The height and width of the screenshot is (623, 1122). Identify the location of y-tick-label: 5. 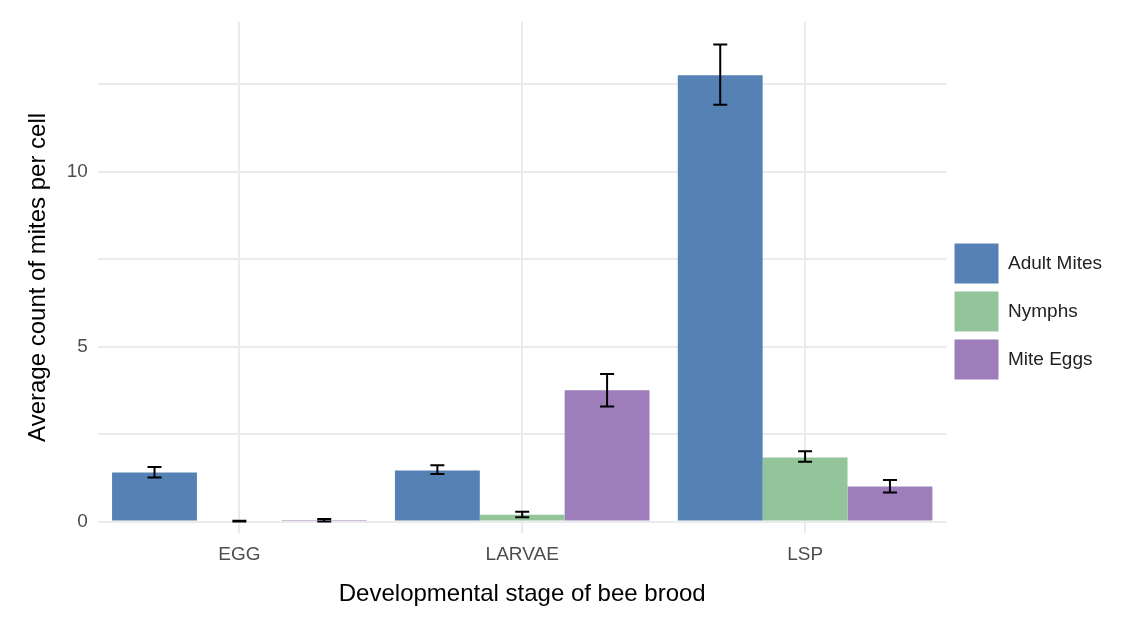
(82, 345).